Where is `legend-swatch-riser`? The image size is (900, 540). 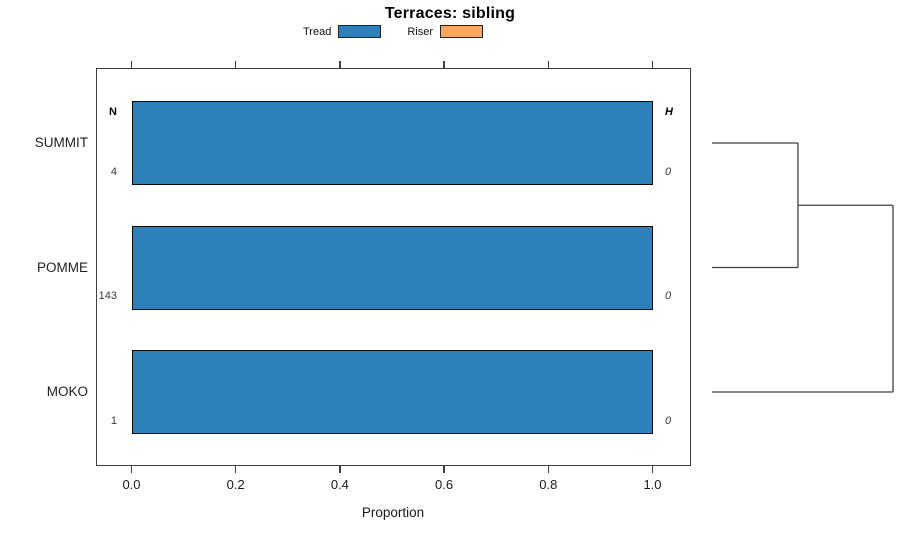 legend-swatch-riser is located at coordinates (461, 31).